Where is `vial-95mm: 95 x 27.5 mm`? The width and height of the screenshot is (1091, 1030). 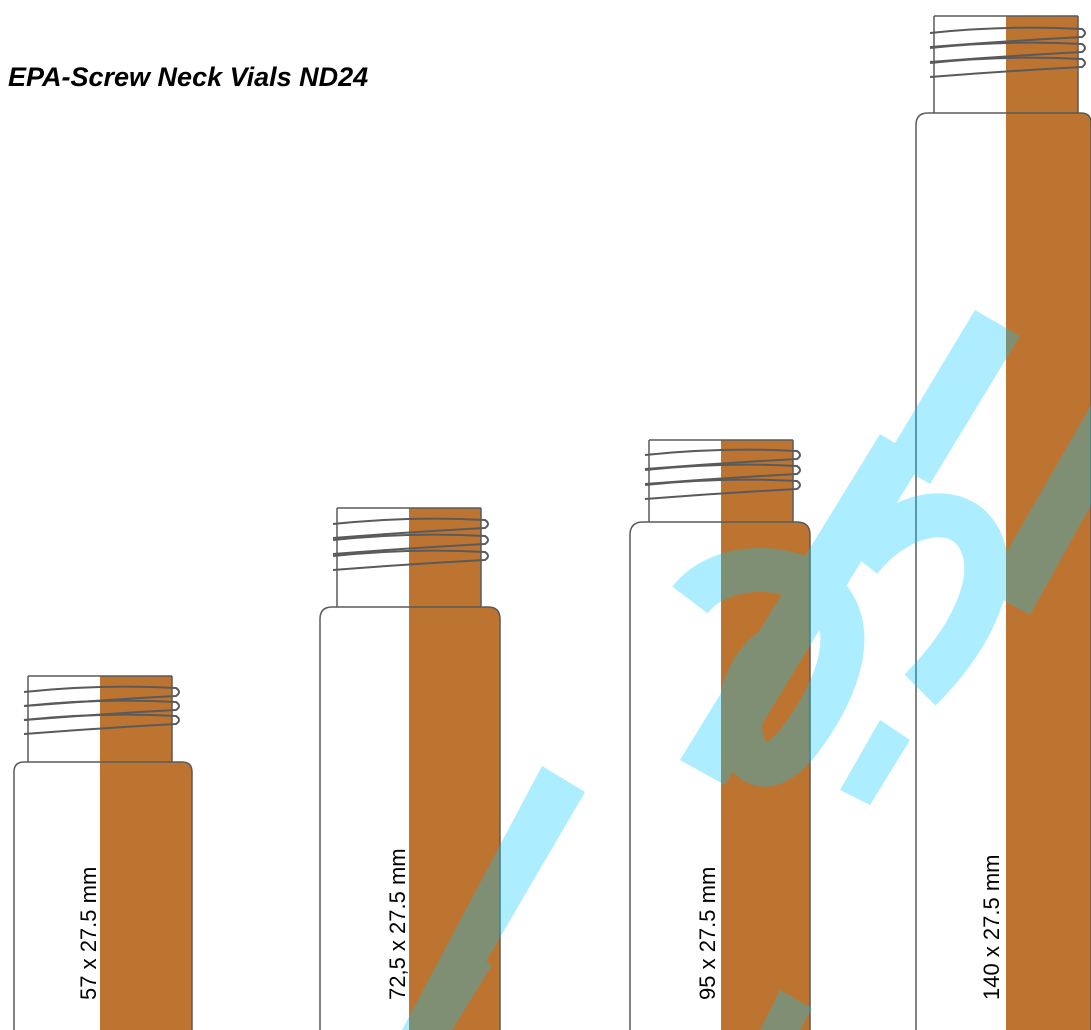
vial-95mm: 95 x 27.5 mm is located at coordinates (720, 734).